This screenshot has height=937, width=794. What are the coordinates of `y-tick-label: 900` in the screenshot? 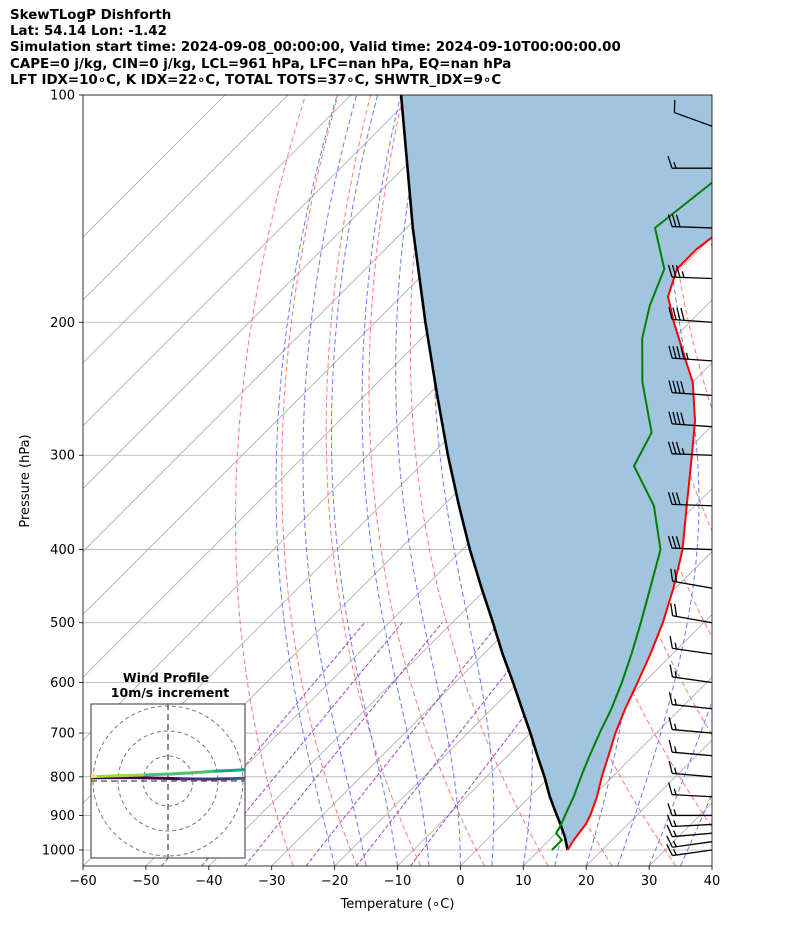 It's located at (62, 816).